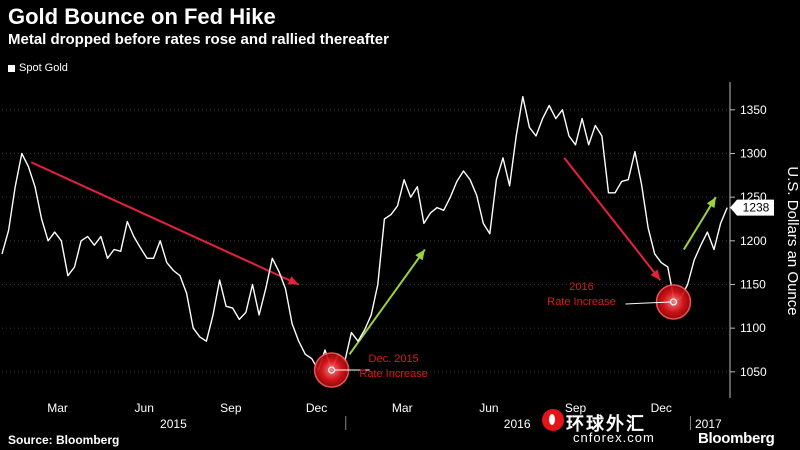 The width and height of the screenshot is (800, 450). What do you see at coordinates (619, 300) in the screenshot?
I see `rate-increase-marker: 2016 Rate Increase` at bounding box center [619, 300].